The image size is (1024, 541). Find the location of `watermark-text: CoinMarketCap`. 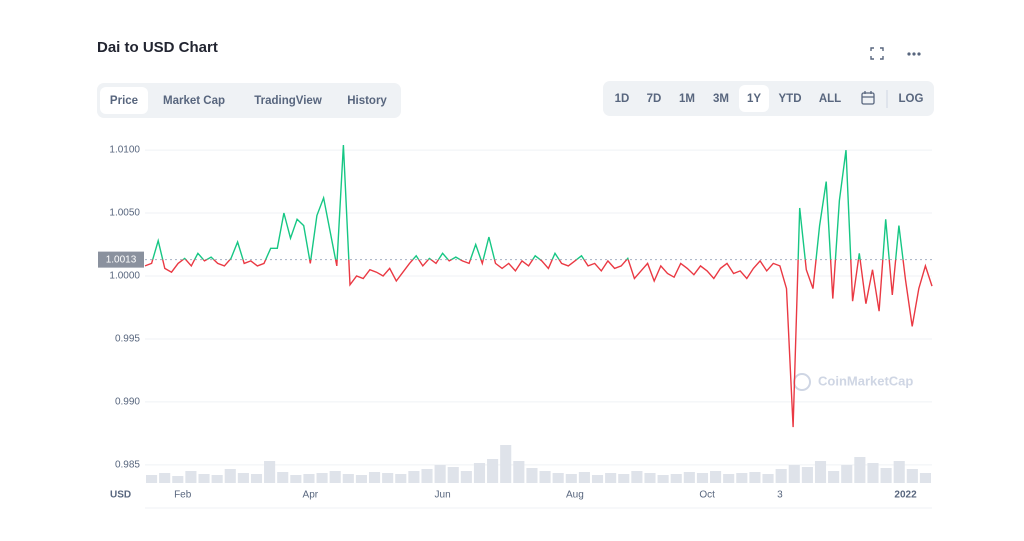

watermark-text: CoinMarketCap is located at coordinates (865, 380).